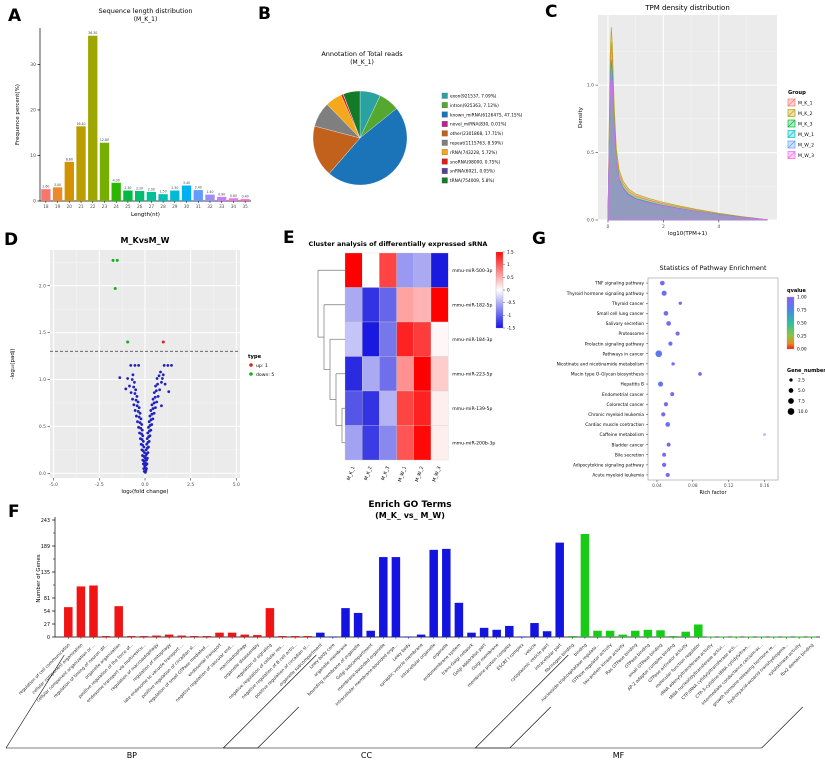  Describe the element at coordinates (629, 455) in the screenshot. I see `svg-text: Bile secretion` at that location.